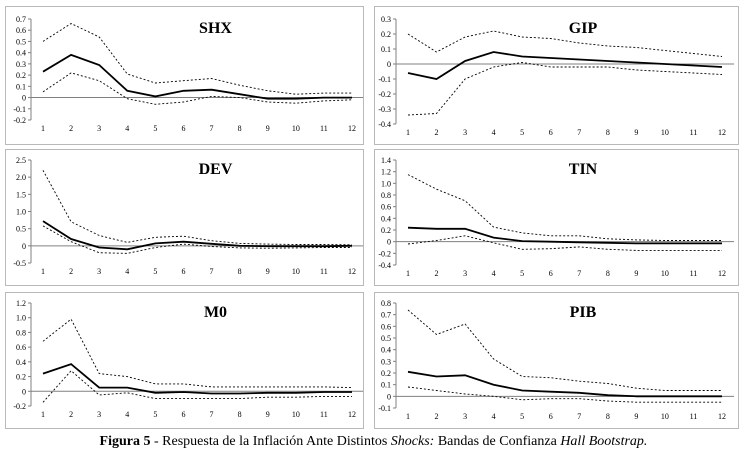 This screenshot has width=747, height=455. What do you see at coordinates (183, 128) in the screenshot?
I see `shx-x-tick-label: 6` at bounding box center [183, 128].